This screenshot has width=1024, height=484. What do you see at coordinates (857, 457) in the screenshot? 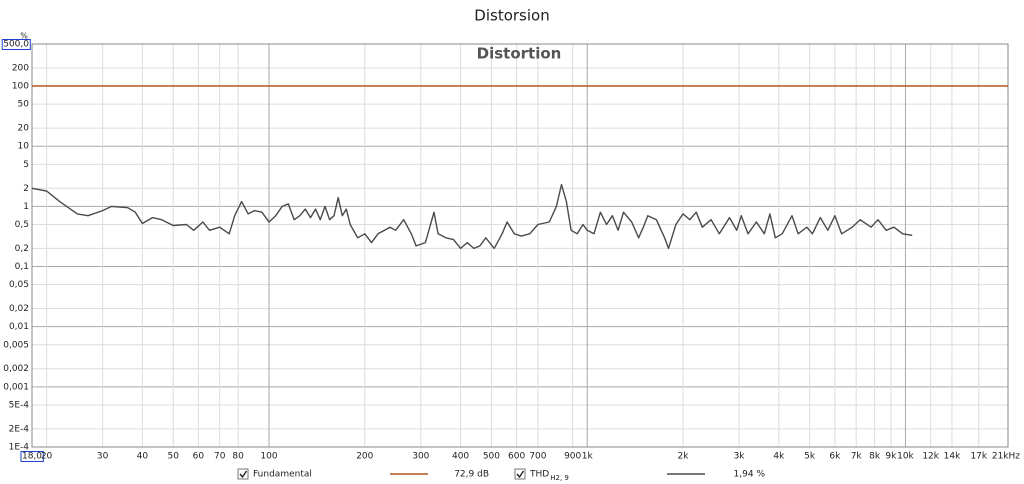
I see `x-tick-label: 7k` at bounding box center [857, 457].